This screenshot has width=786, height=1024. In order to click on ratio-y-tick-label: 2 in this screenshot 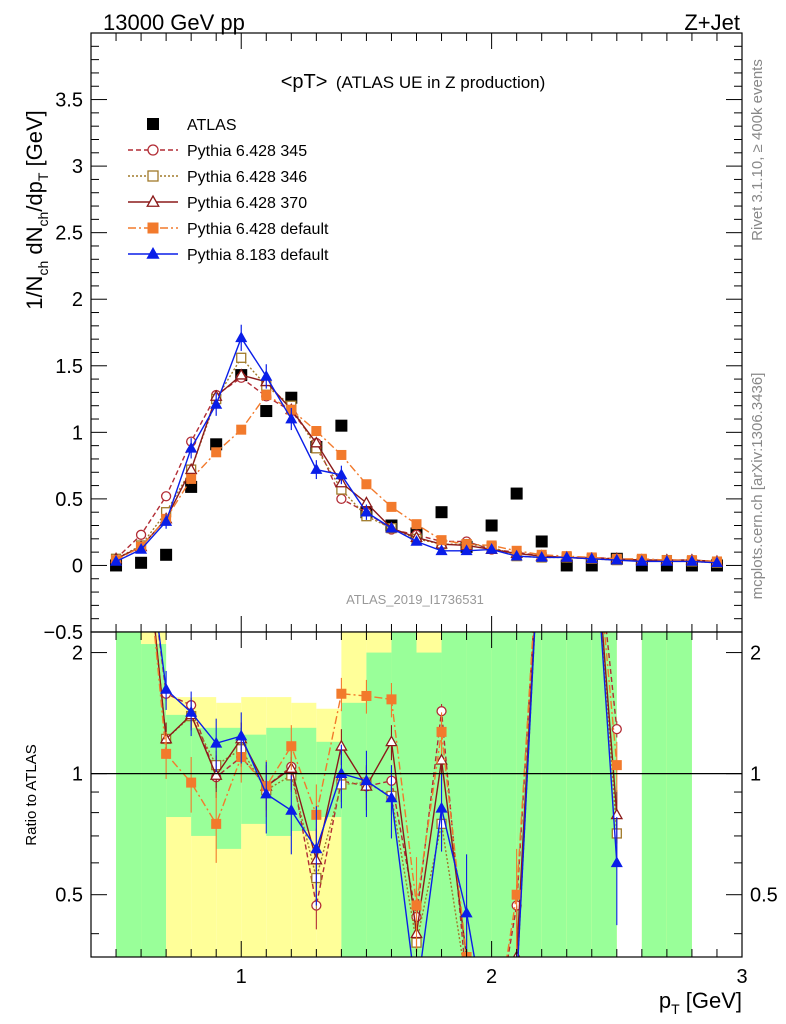, I will do `click(77, 654)`.